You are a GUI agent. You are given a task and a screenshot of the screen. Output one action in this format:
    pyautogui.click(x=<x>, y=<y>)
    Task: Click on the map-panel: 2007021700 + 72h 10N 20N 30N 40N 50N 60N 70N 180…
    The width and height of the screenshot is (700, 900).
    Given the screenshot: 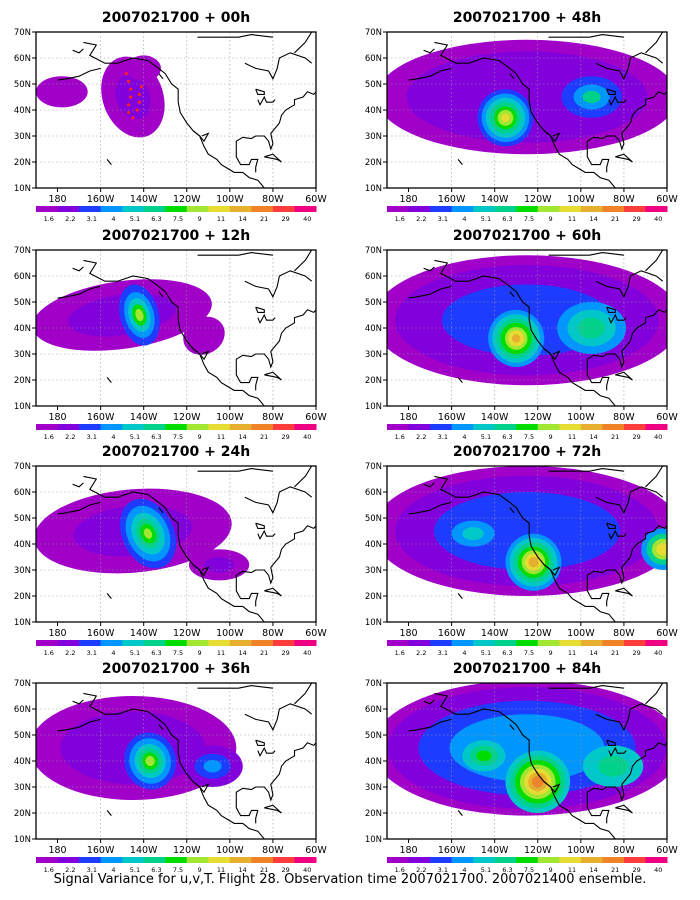 What is the action you would take?
    pyautogui.click(x=522, y=550)
    